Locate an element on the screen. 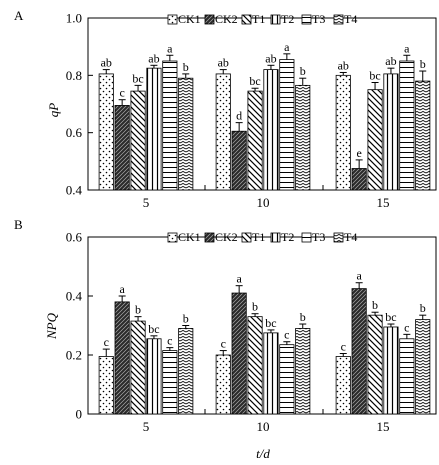 This screenshot has width=439, height=465. y-tick-label: 0.4 is located at coordinates (74, 190).